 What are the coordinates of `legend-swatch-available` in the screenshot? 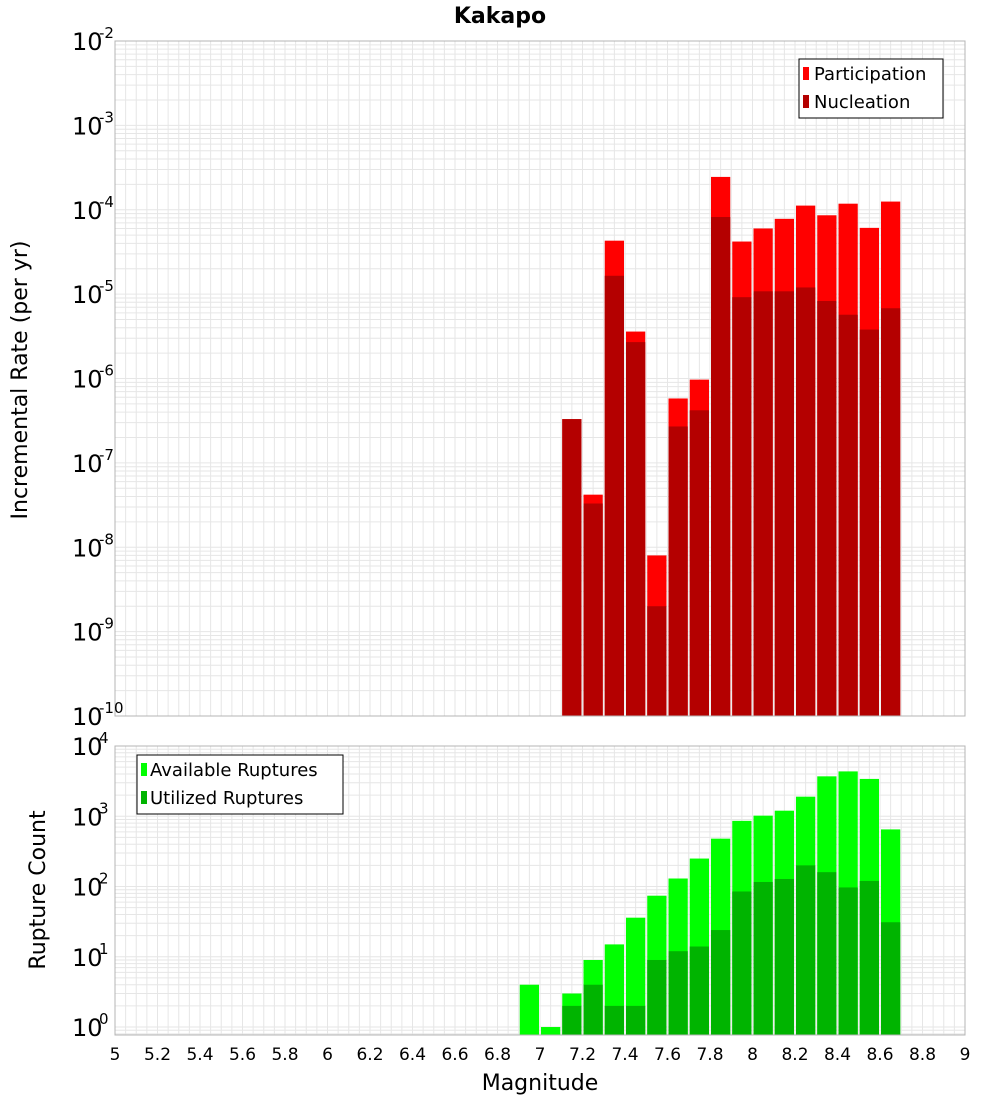 It's located at (144, 769).